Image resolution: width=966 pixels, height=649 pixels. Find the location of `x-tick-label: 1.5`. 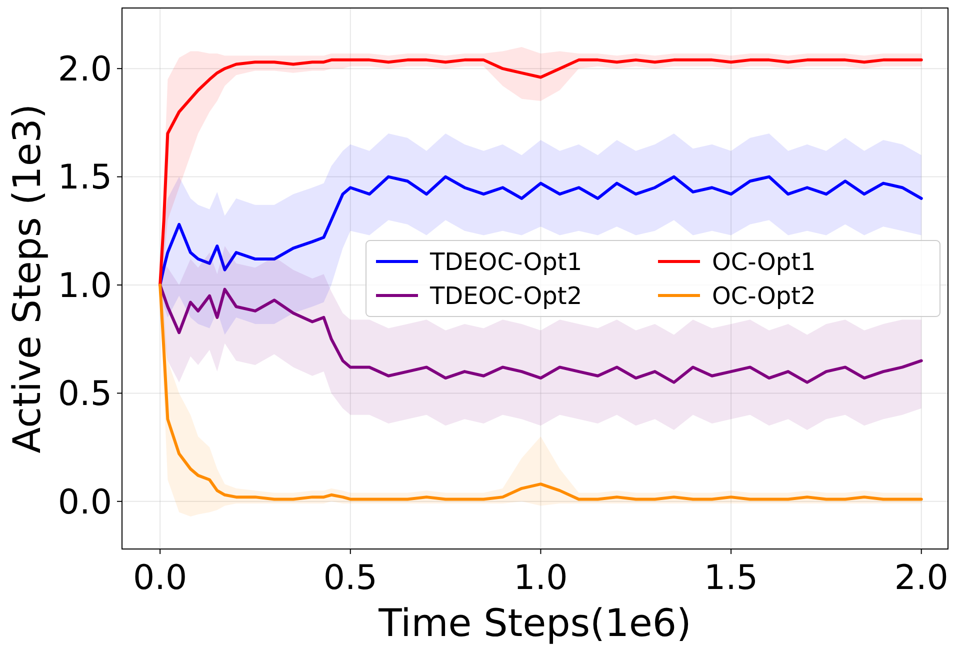

x-tick-label: 1.5 is located at coordinates (731, 578).